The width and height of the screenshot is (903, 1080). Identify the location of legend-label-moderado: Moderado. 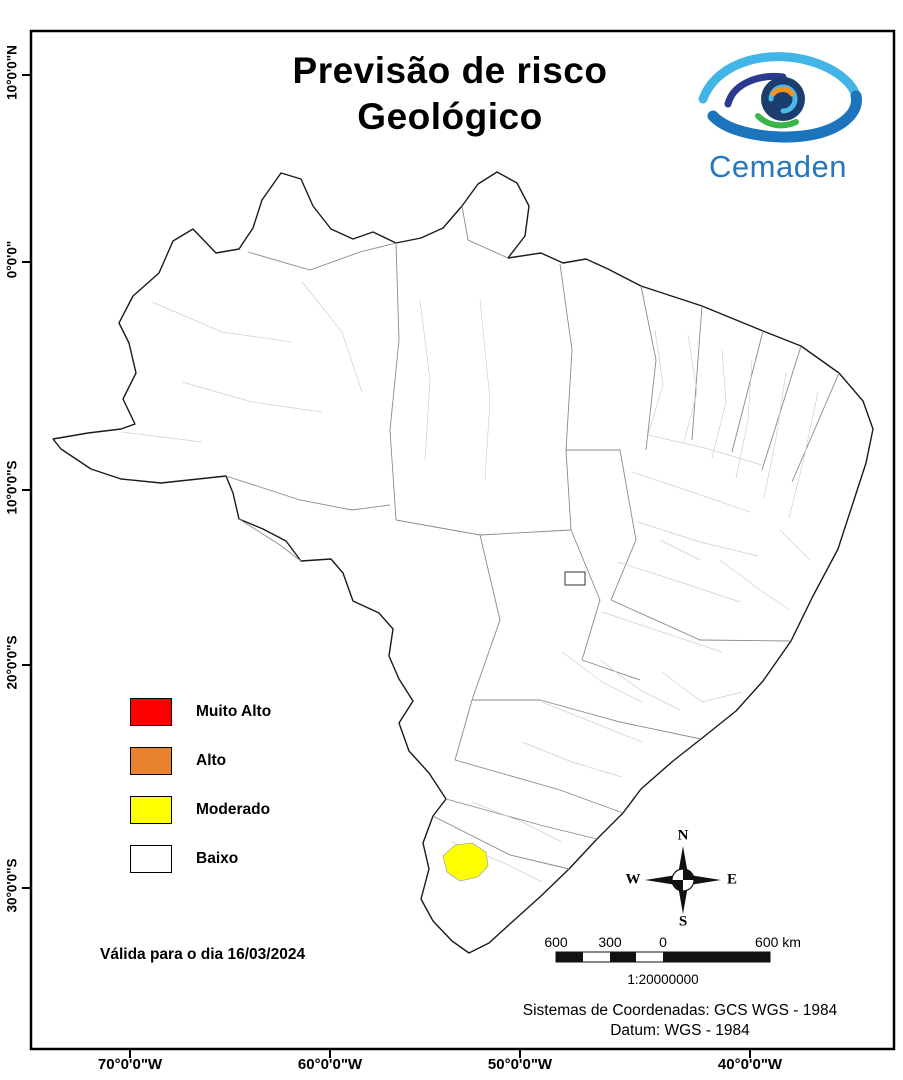
(233, 809).